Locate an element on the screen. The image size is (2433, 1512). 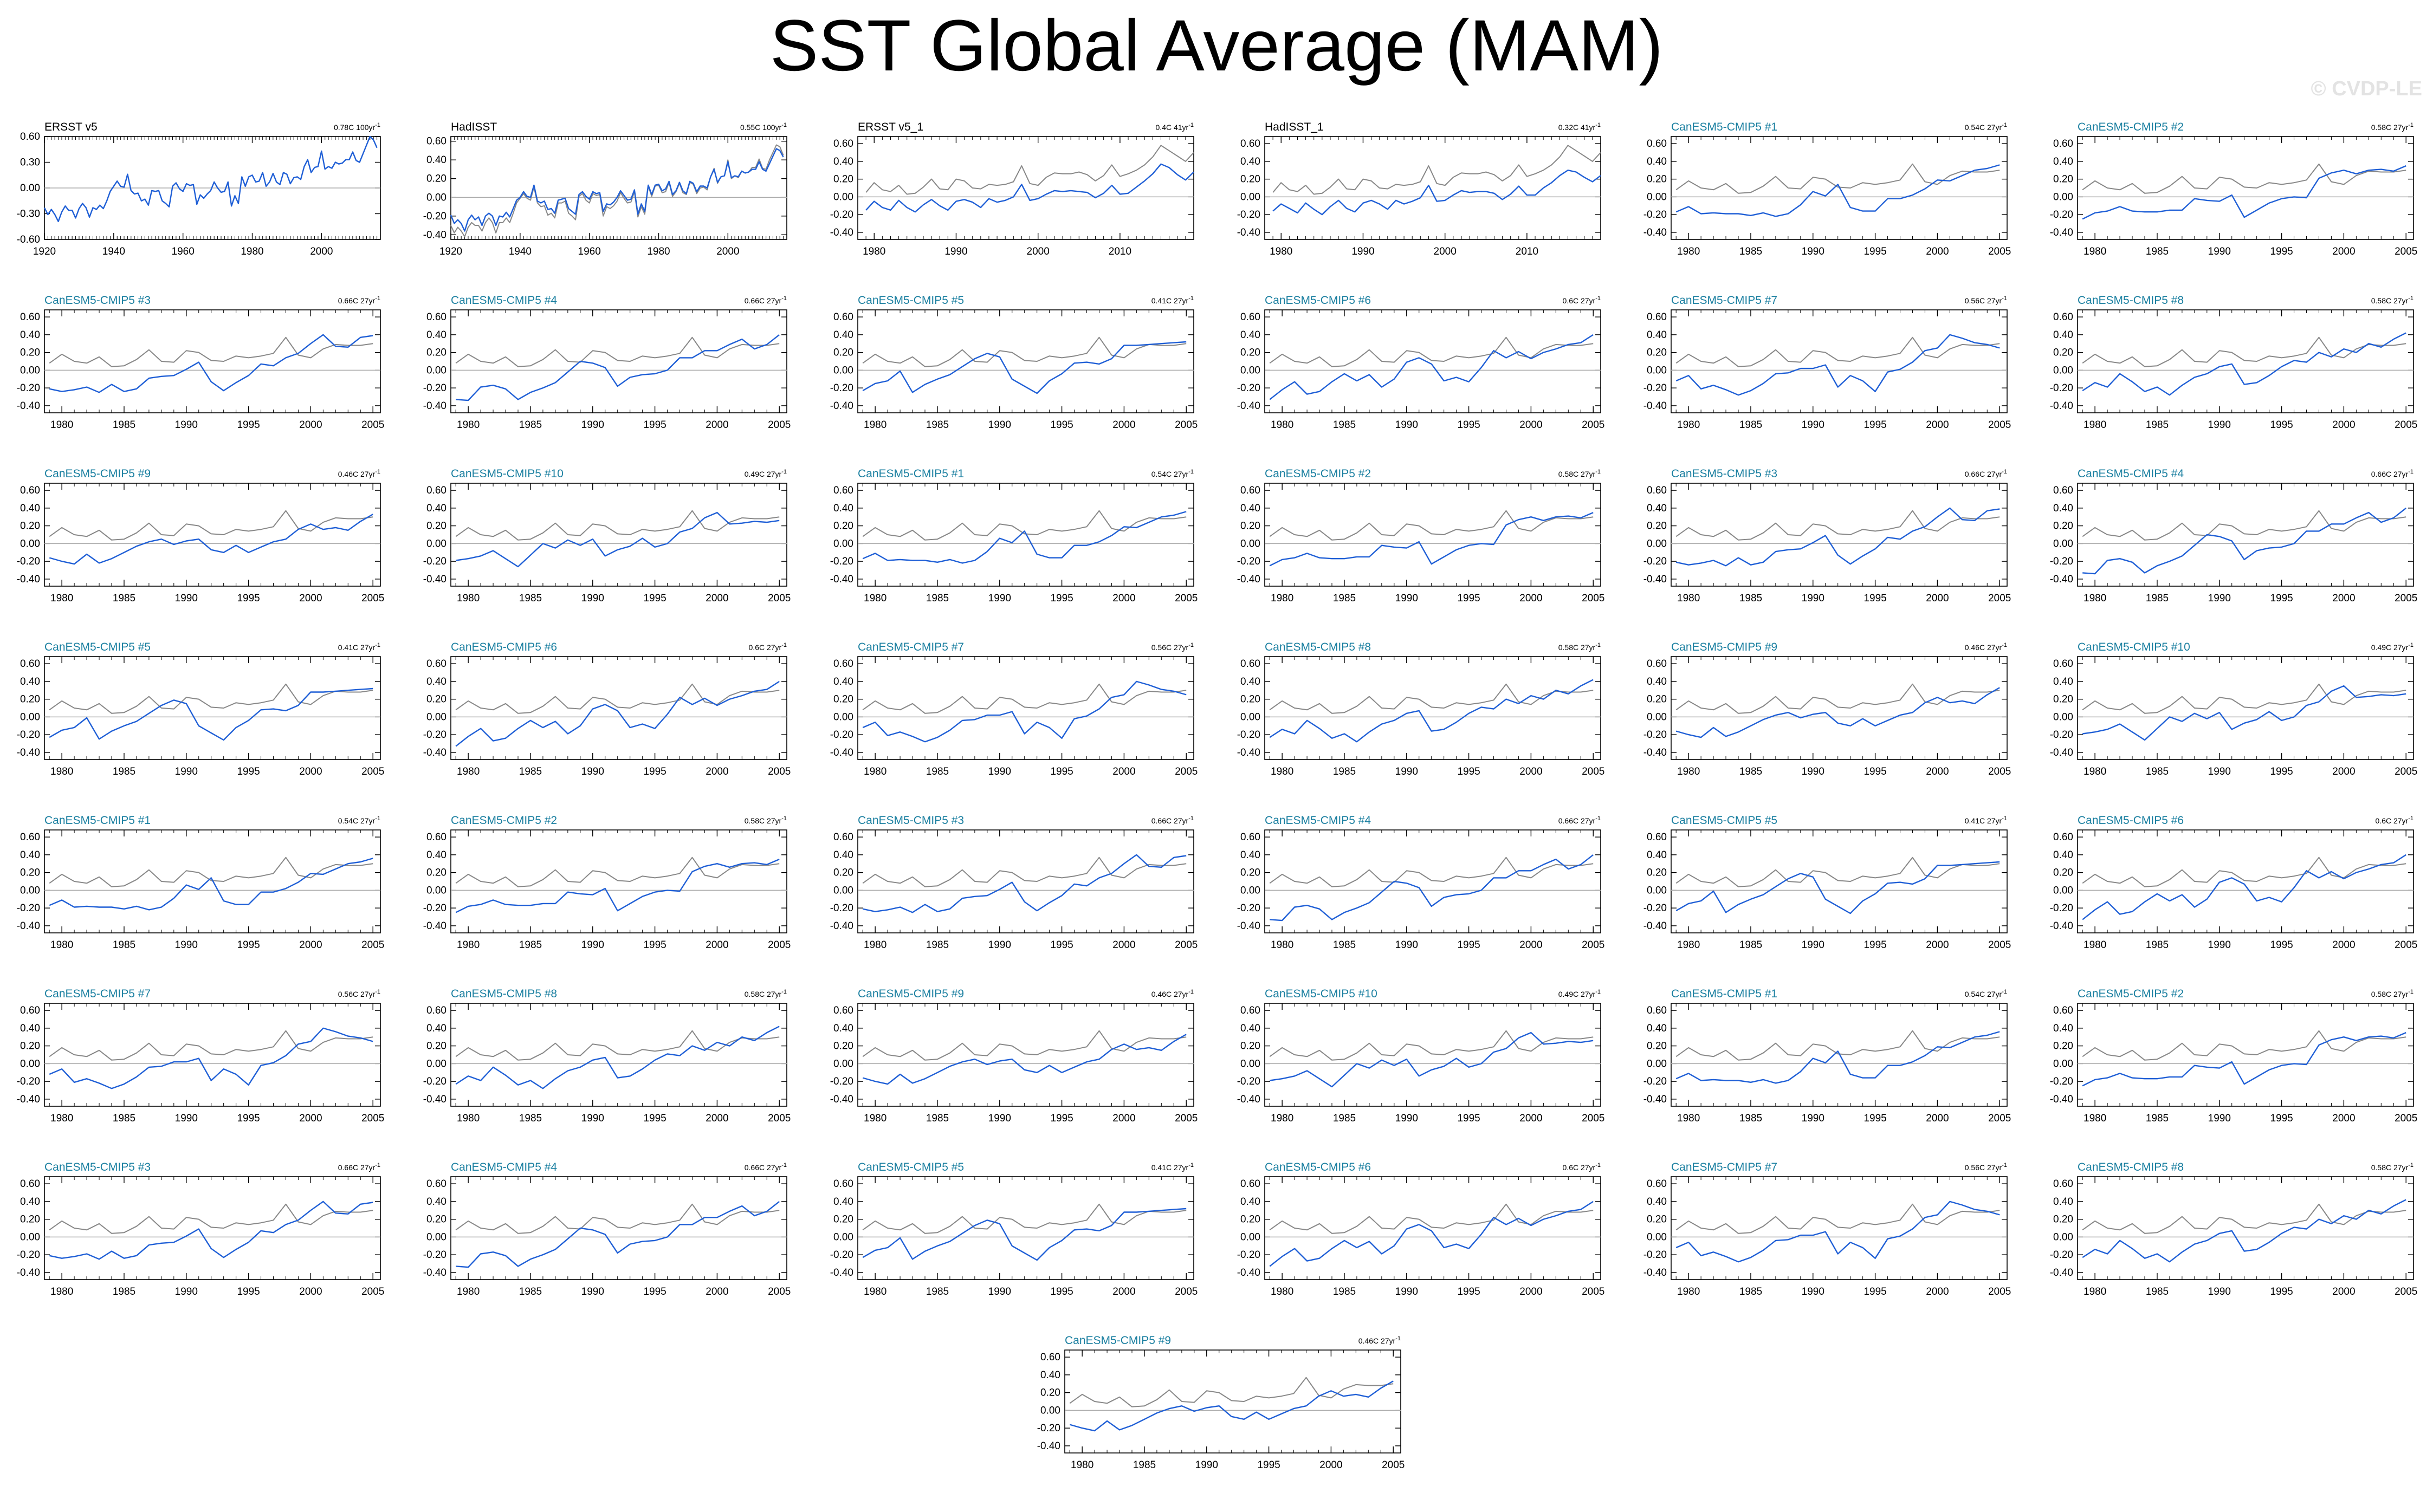
panel-trend: 0.6C 27yr-1 is located at coordinates (768, 647).